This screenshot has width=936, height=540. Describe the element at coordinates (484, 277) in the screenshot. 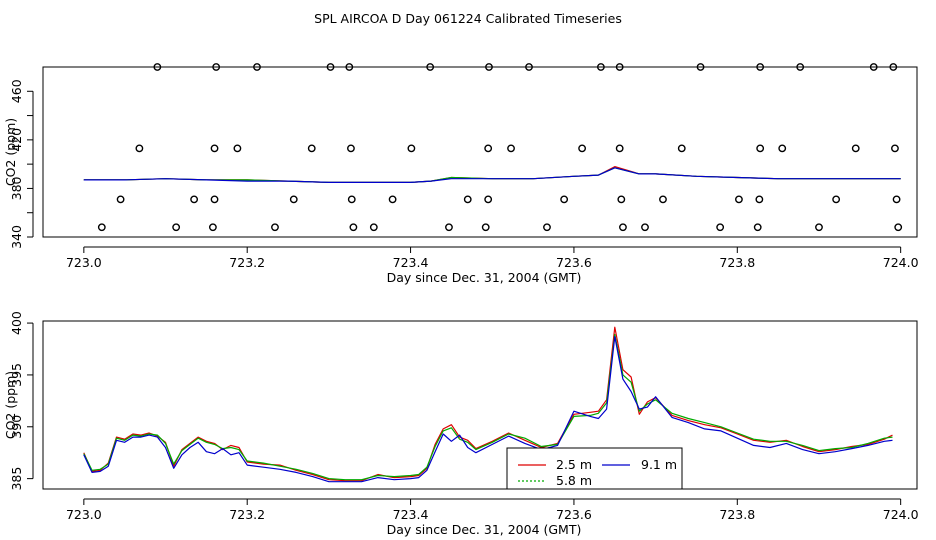

I see `panel1-x-label: Day since Dec. 31, 2004 (GMT)` at that location.